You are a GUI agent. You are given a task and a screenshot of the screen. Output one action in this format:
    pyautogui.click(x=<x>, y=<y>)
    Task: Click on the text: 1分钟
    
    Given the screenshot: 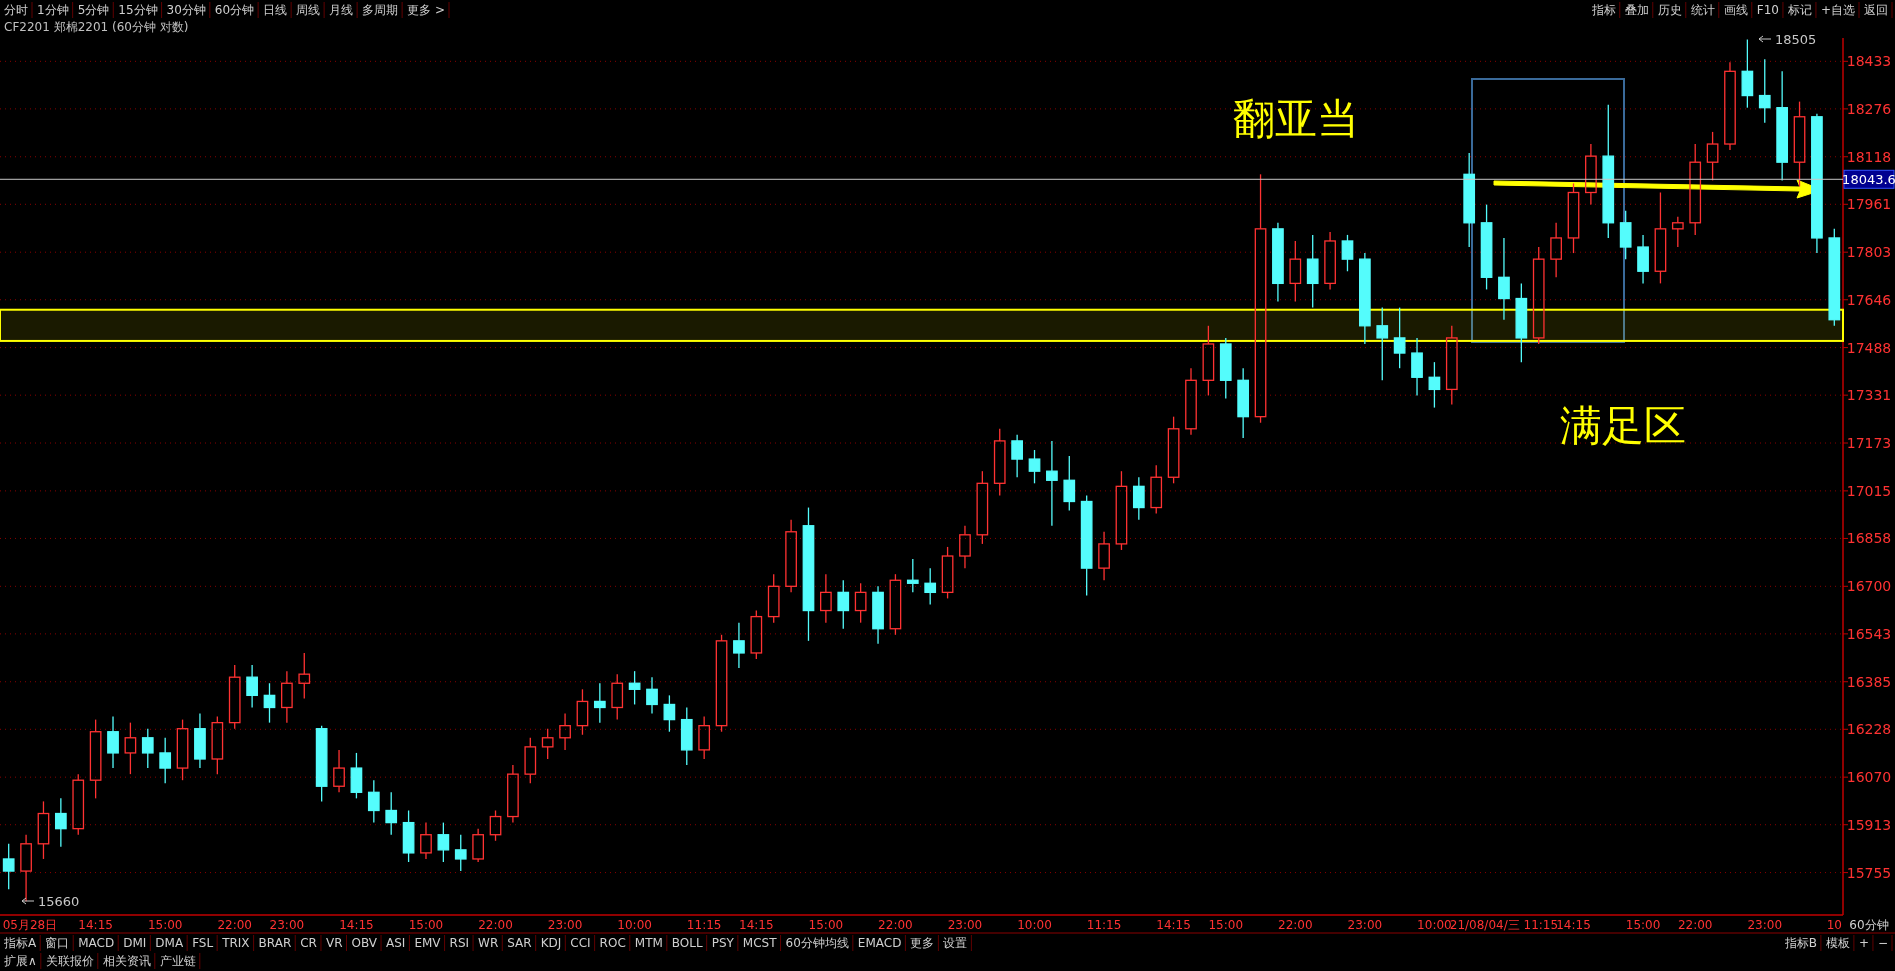 What is the action you would take?
    pyautogui.click(x=53, y=10)
    